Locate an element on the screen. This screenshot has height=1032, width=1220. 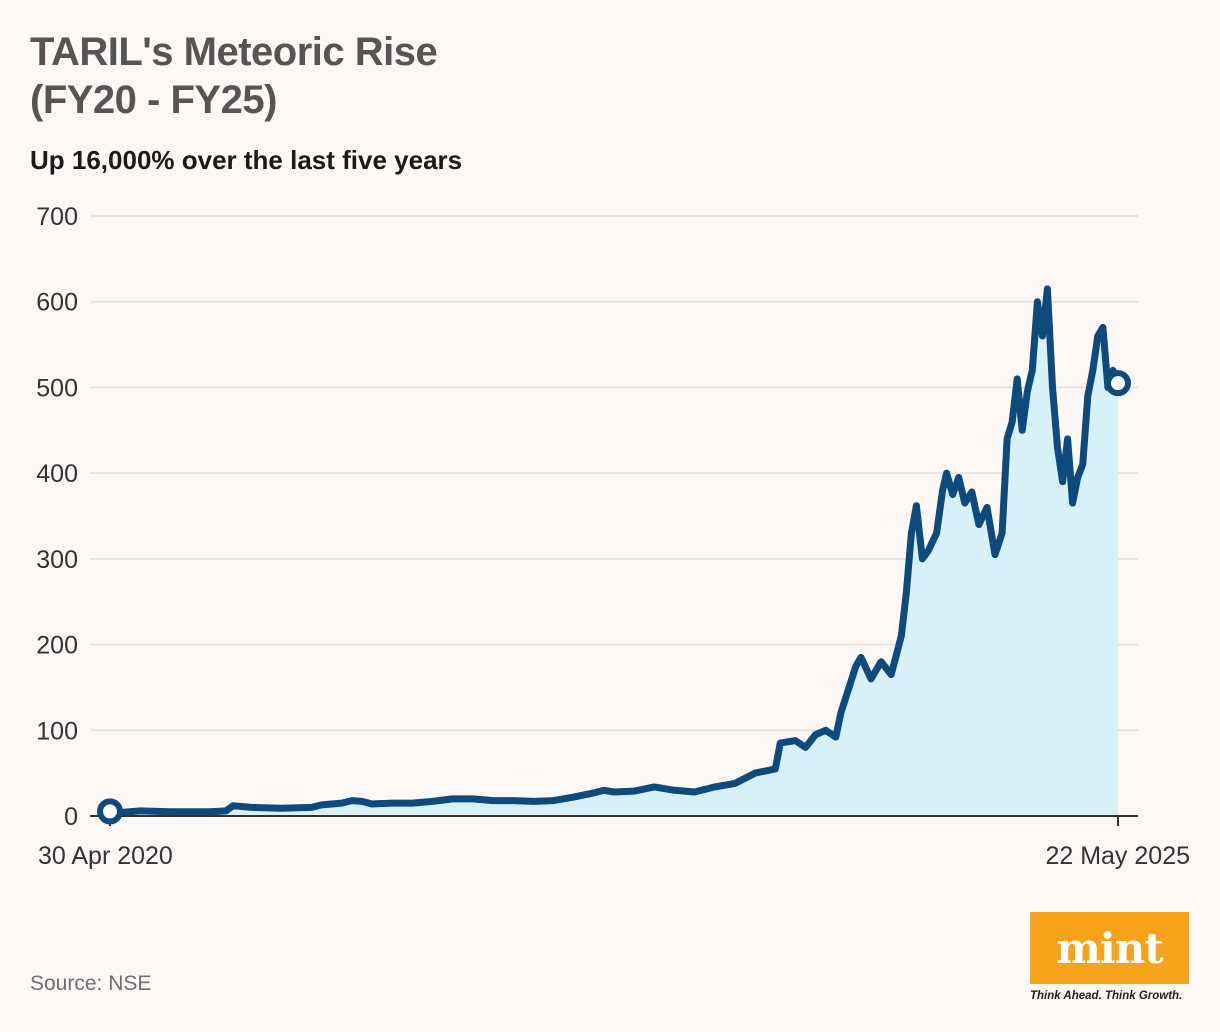
logo-tagline: Think Ahead. Think Growth. is located at coordinates (1106, 996).